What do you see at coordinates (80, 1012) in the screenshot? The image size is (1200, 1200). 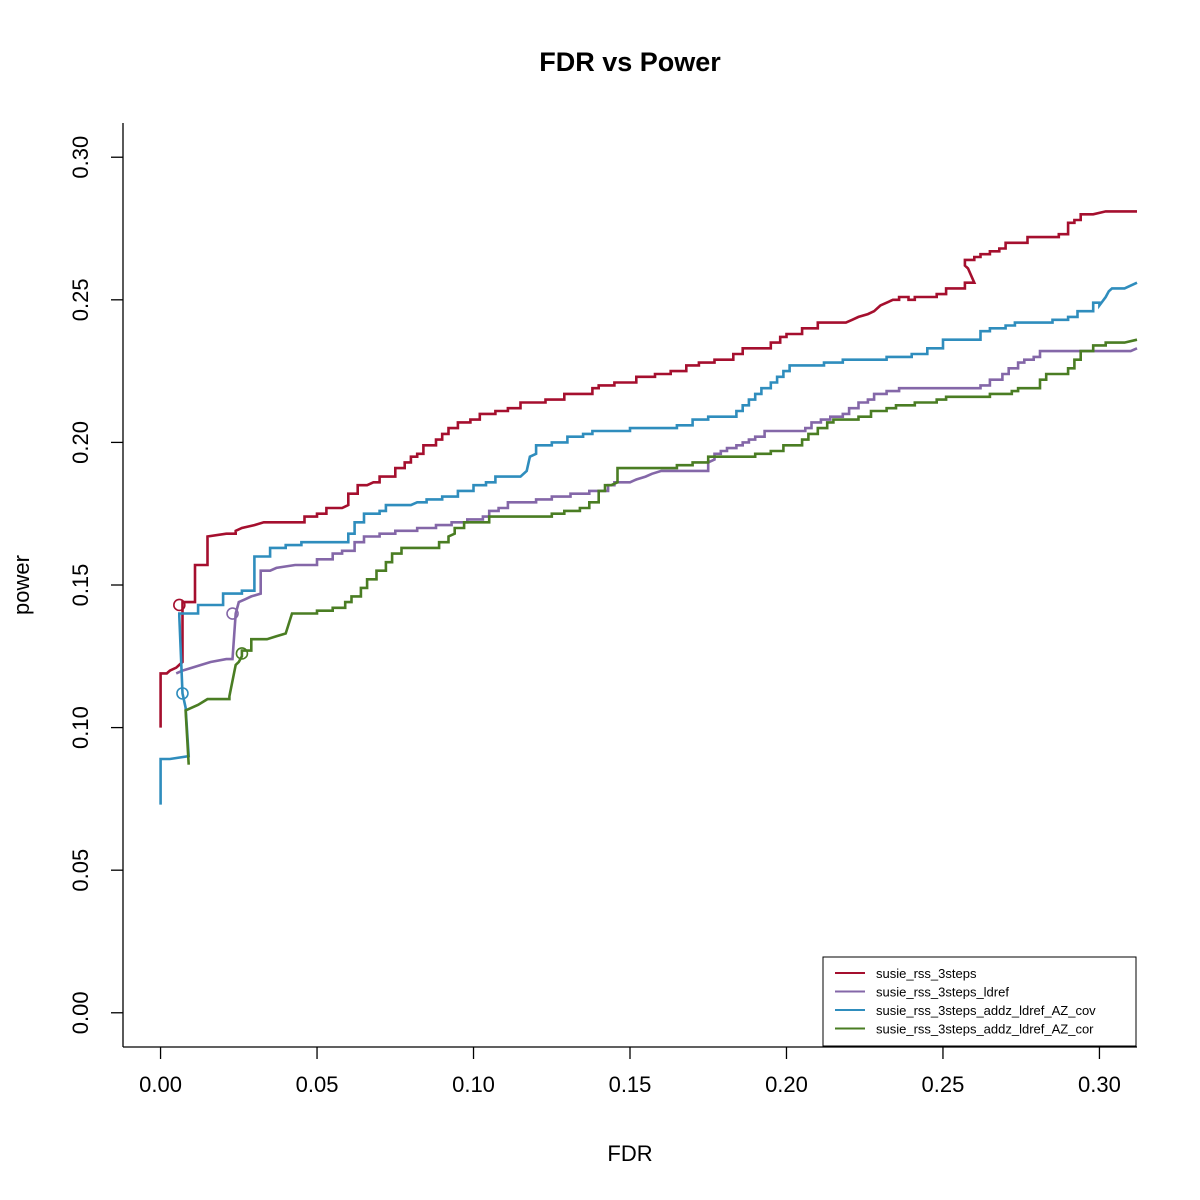 I see `y-tick-label: 0.00` at bounding box center [80, 1012].